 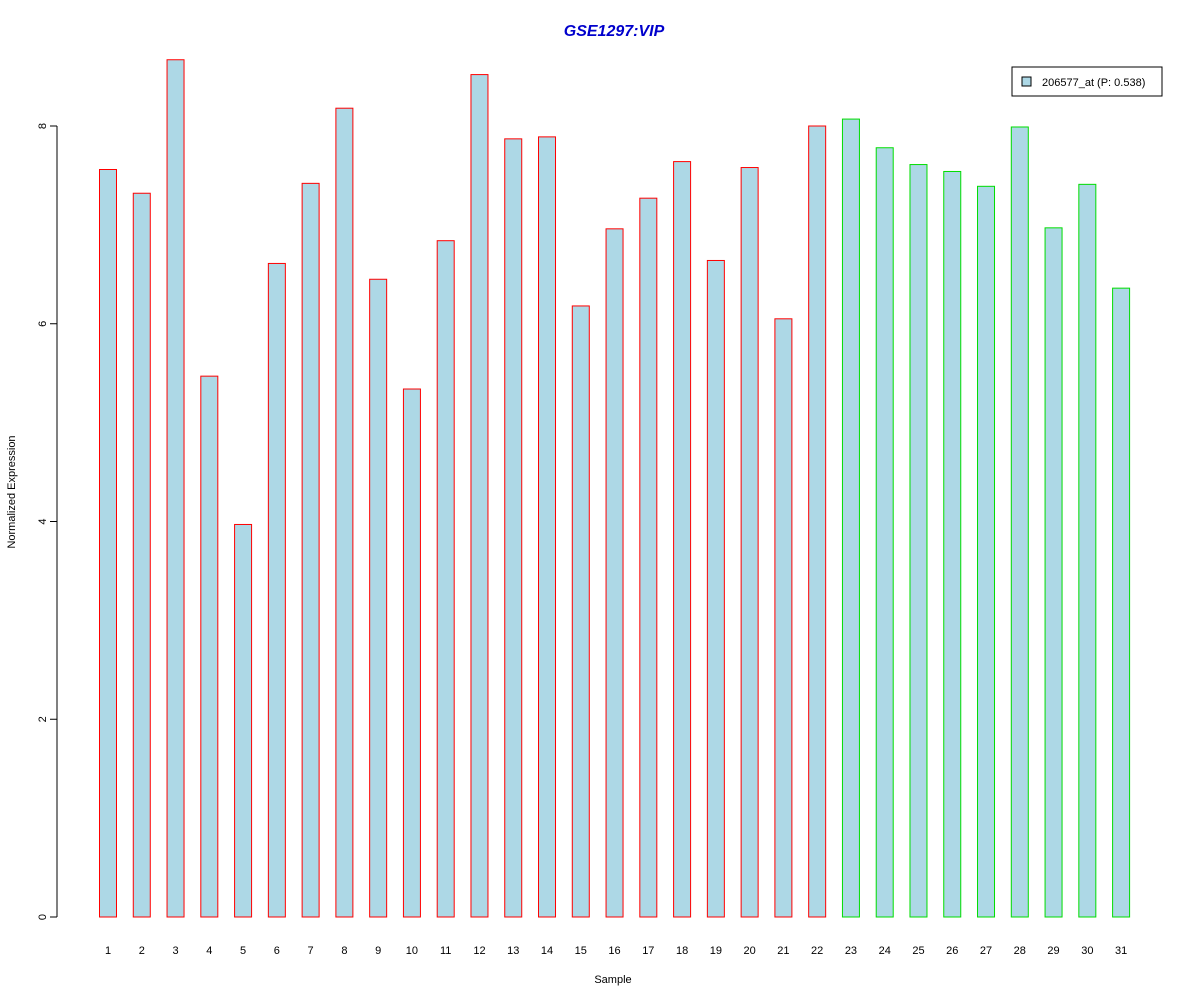 I want to click on x-tick-label: 22, so click(x=817, y=951).